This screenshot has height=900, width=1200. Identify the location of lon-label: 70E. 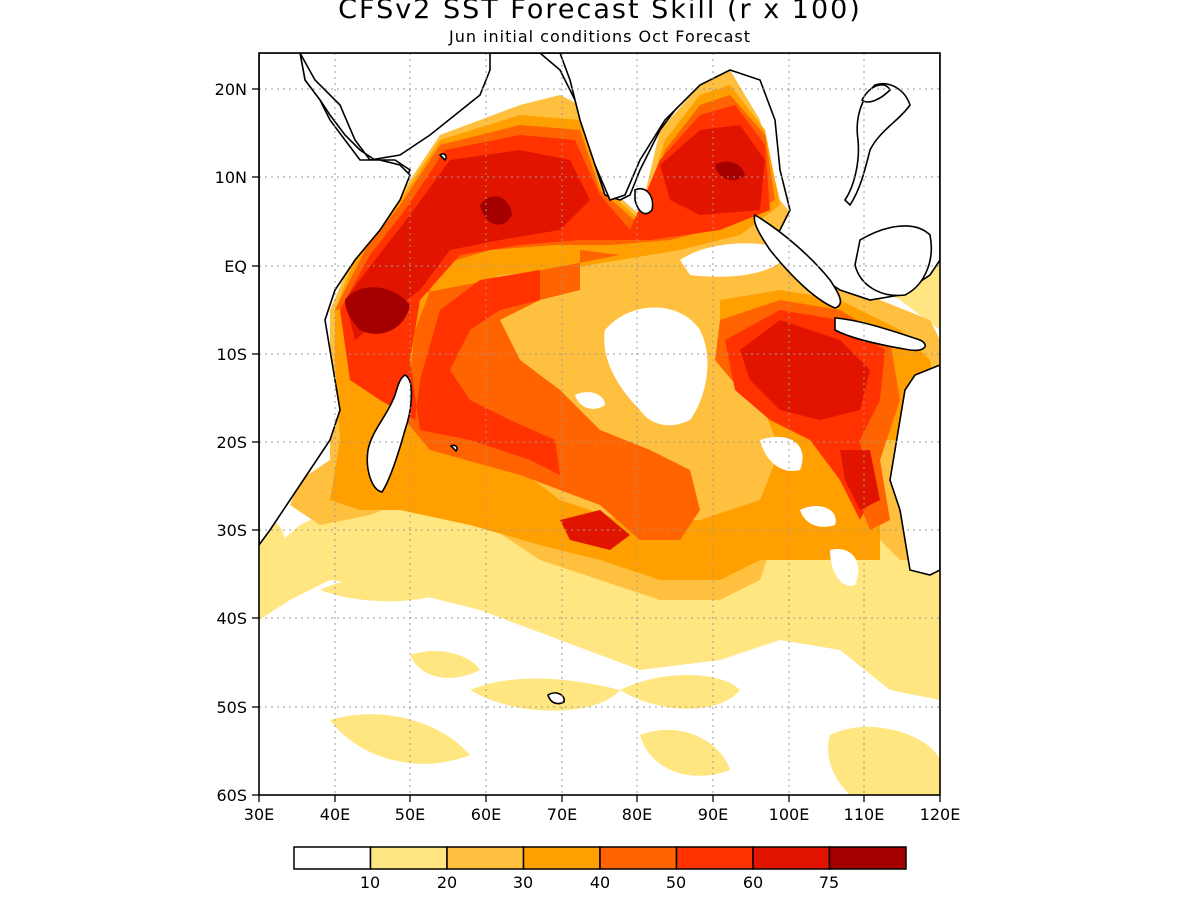
(562, 814).